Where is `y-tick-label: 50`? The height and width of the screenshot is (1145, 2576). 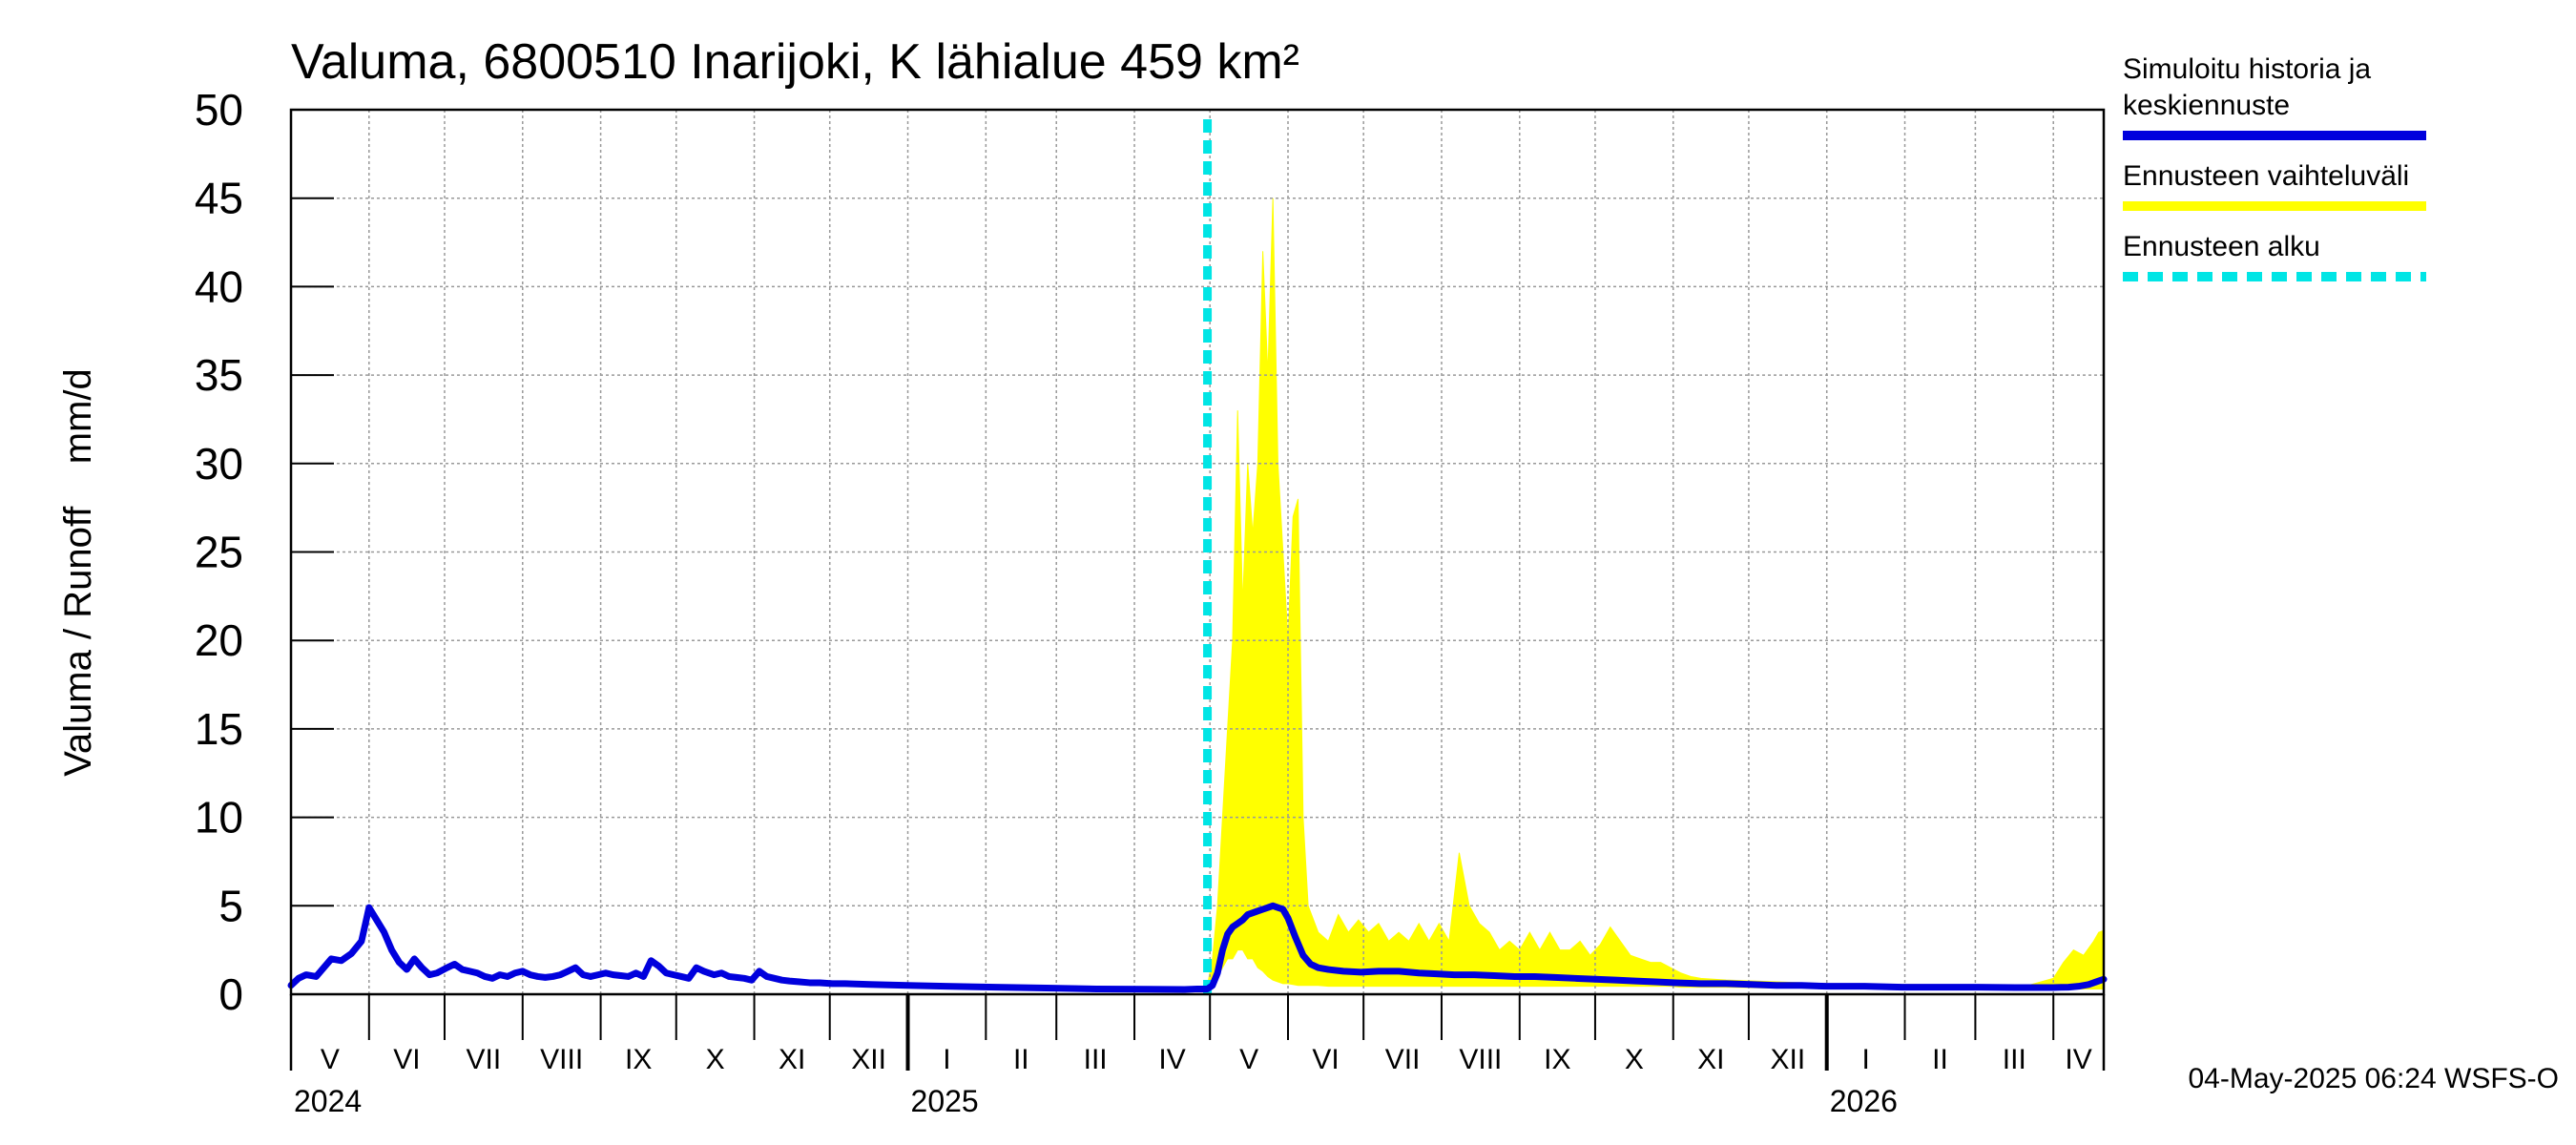 y-tick-label: 50 is located at coordinates (219, 110).